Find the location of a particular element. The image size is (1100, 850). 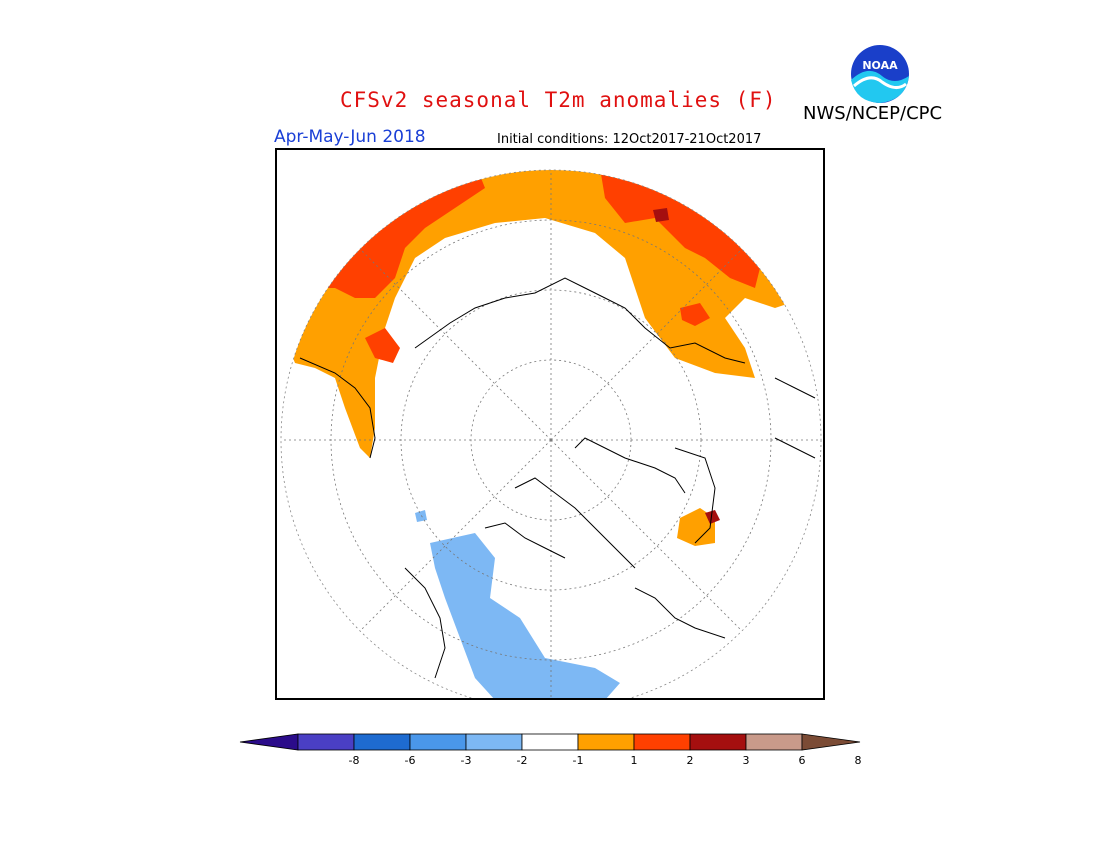

period-label: Apr-May-Jun 2018 is located at coordinates (350, 137).